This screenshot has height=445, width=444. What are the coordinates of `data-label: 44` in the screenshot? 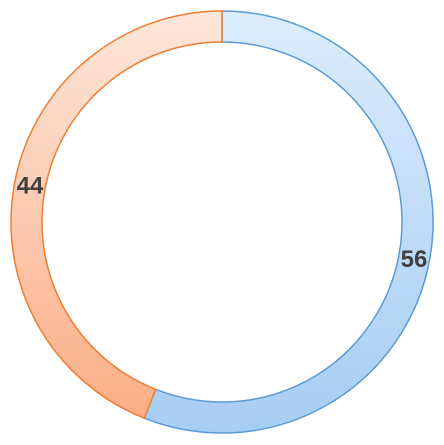 It's located at (30, 186).